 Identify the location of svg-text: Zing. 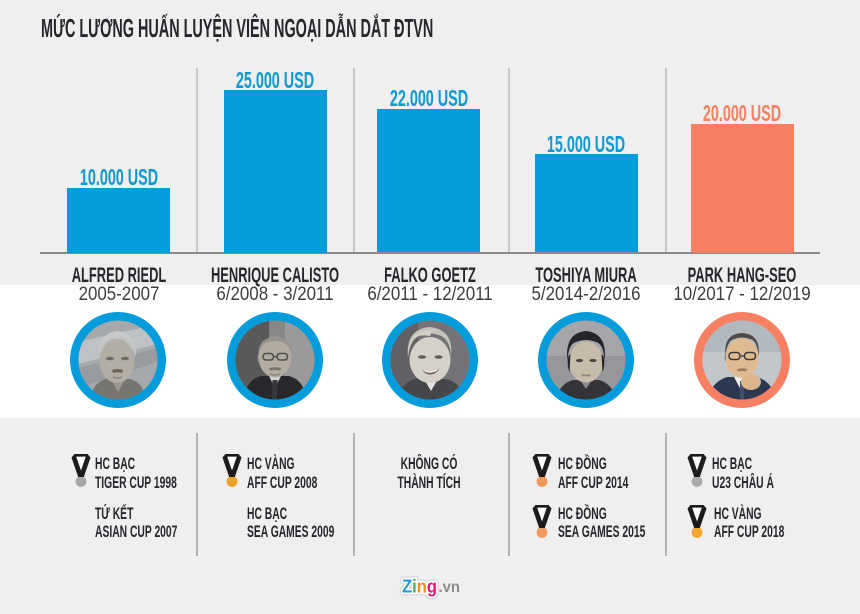
(419, 587).